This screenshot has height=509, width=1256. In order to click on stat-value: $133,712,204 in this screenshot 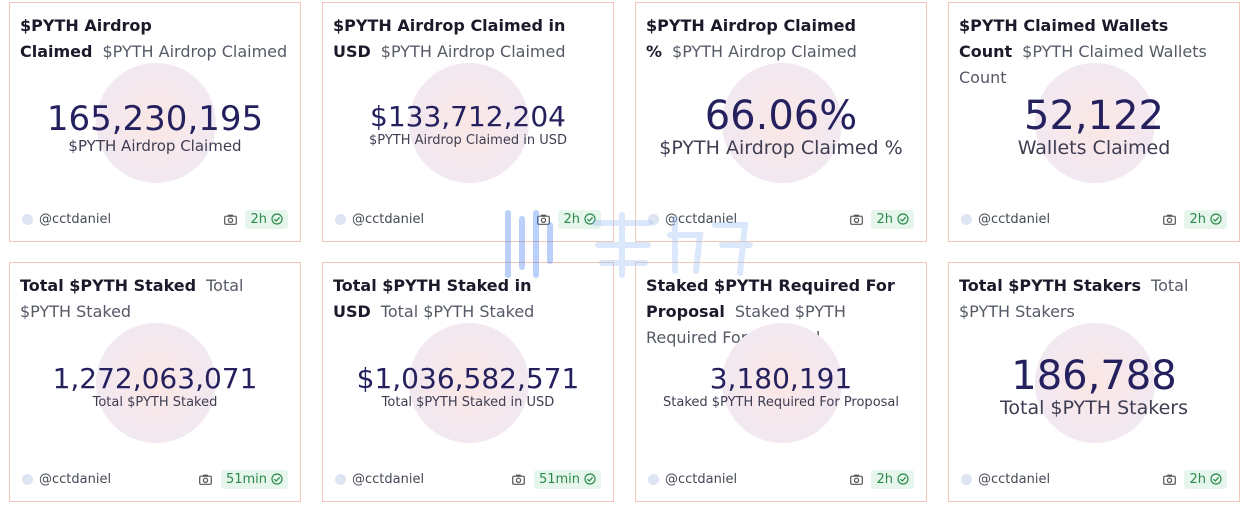, I will do `click(468, 116)`.